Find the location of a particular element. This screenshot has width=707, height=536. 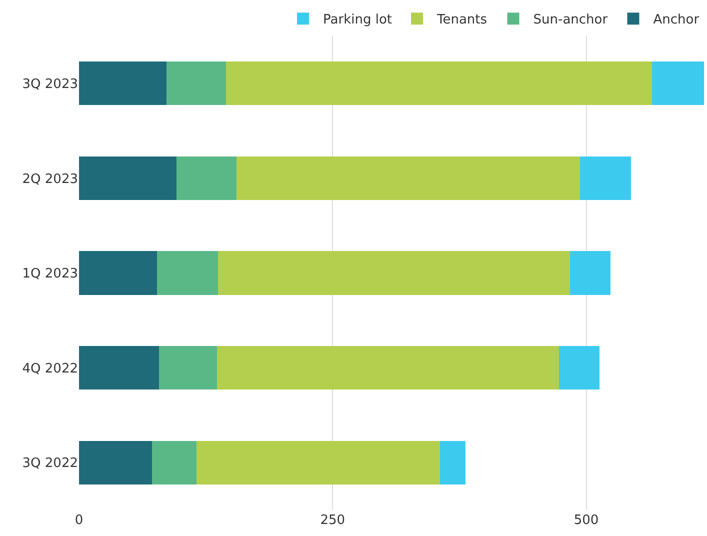

x-tick-label: 500 is located at coordinates (586, 520).